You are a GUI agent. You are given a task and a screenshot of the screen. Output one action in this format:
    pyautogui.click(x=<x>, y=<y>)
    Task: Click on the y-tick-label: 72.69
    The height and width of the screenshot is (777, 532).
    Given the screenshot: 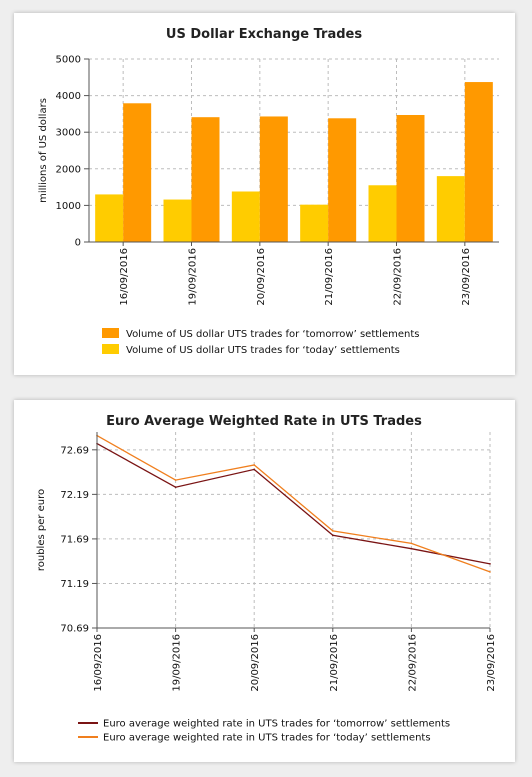 What is the action you would take?
    pyautogui.click(x=74, y=450)
    